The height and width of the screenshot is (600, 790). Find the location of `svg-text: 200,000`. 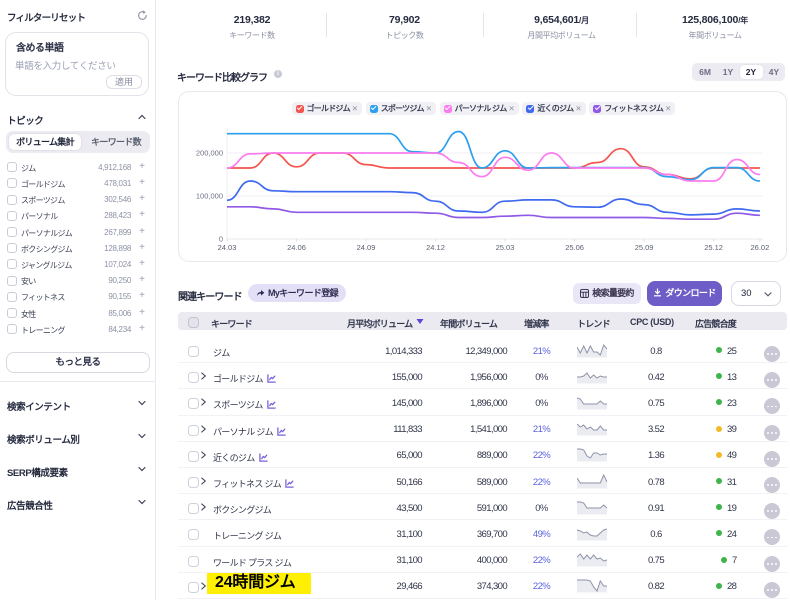

svg-text: 200,000 is located at coordinates (209, 153).